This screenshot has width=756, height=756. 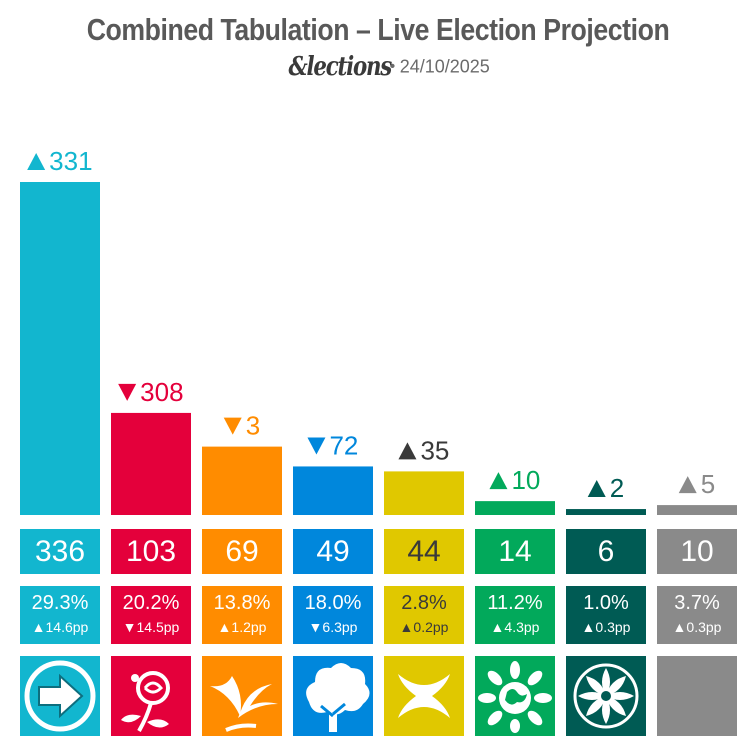 I want to click on seat-count: 103, so click(x=151, y=551).